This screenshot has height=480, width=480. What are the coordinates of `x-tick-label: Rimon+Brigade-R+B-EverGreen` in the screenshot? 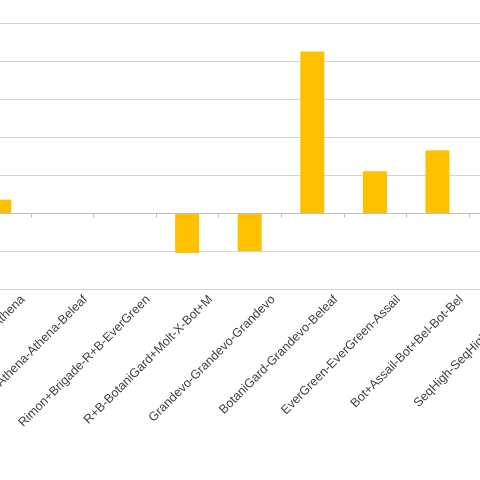 It's located at (83, 360).